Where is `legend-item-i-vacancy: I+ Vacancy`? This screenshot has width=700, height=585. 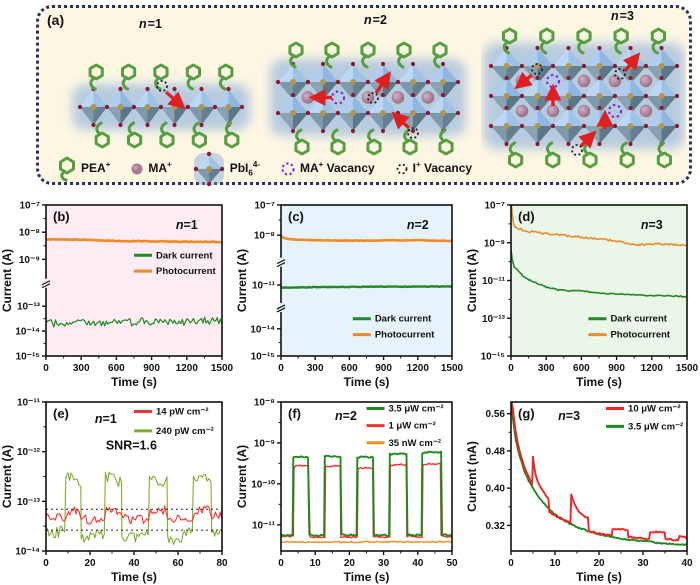 legend-item-i-vacancy: I+ Vacancy is located at coordinates (433, 168).